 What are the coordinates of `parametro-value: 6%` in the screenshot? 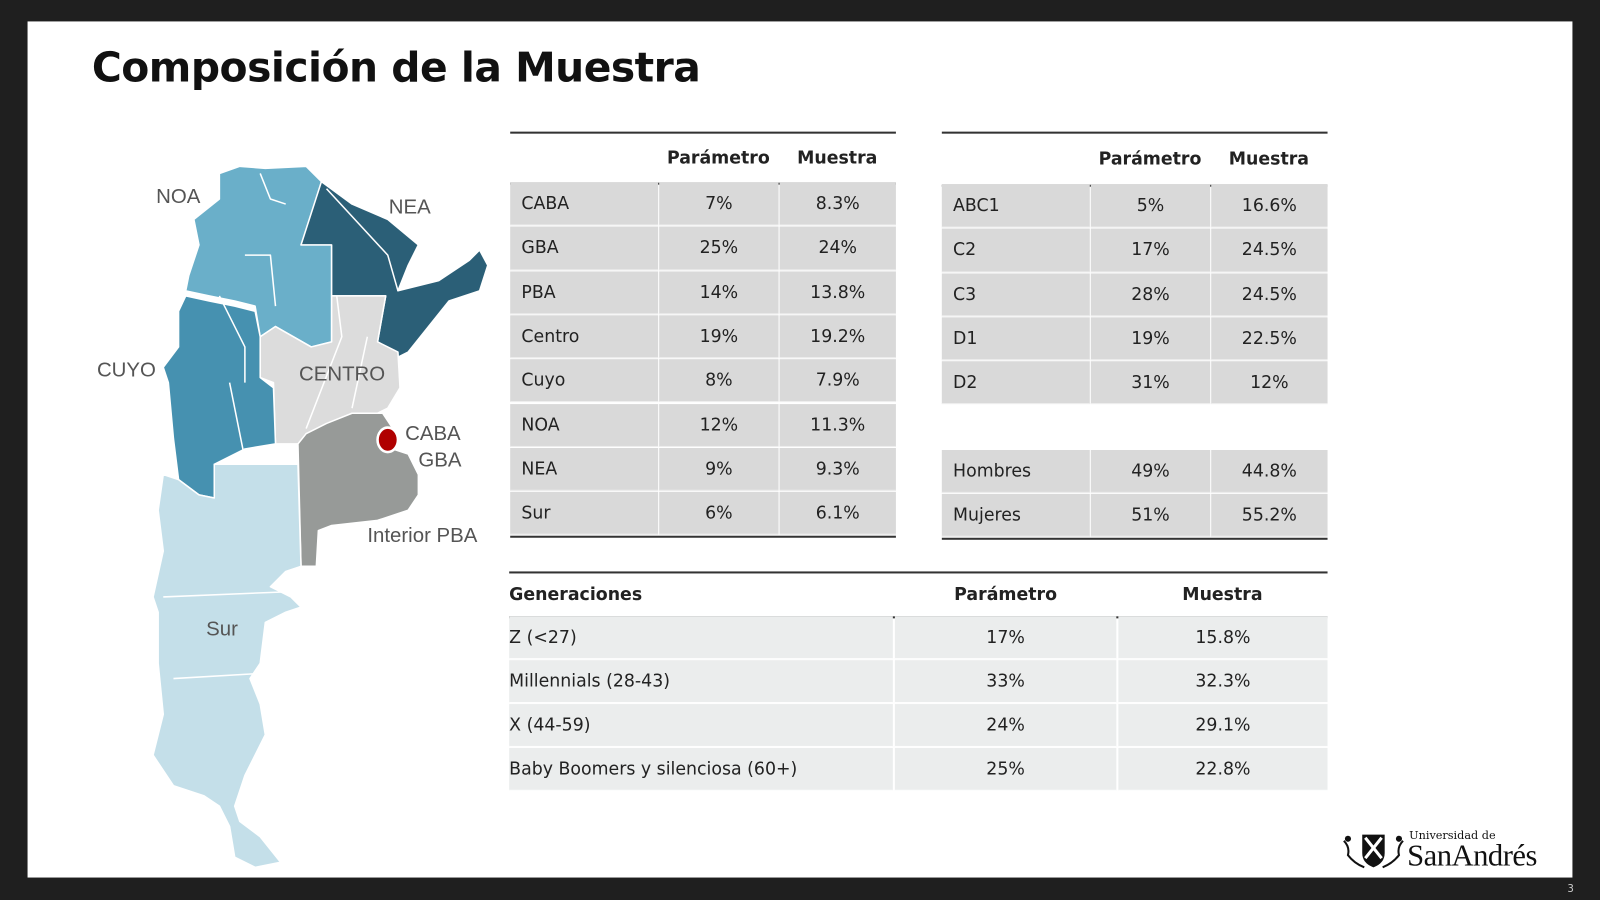 It's located at (719, 513).